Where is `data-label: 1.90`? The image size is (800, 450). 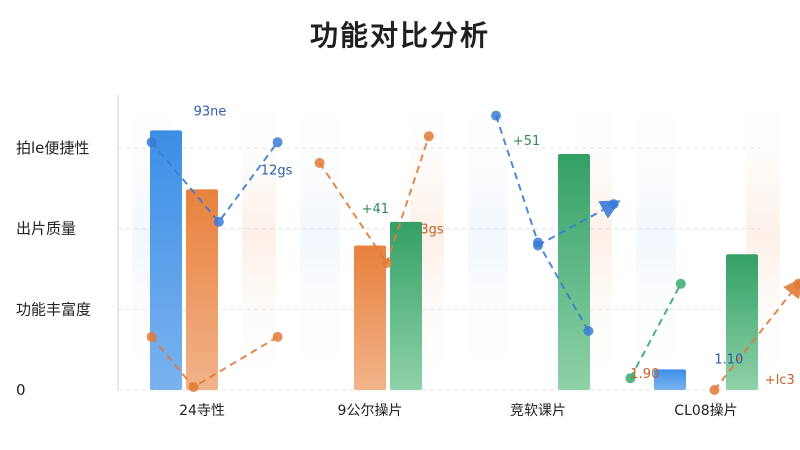
data-label: 1.90 is located at coordinates (644, 374).